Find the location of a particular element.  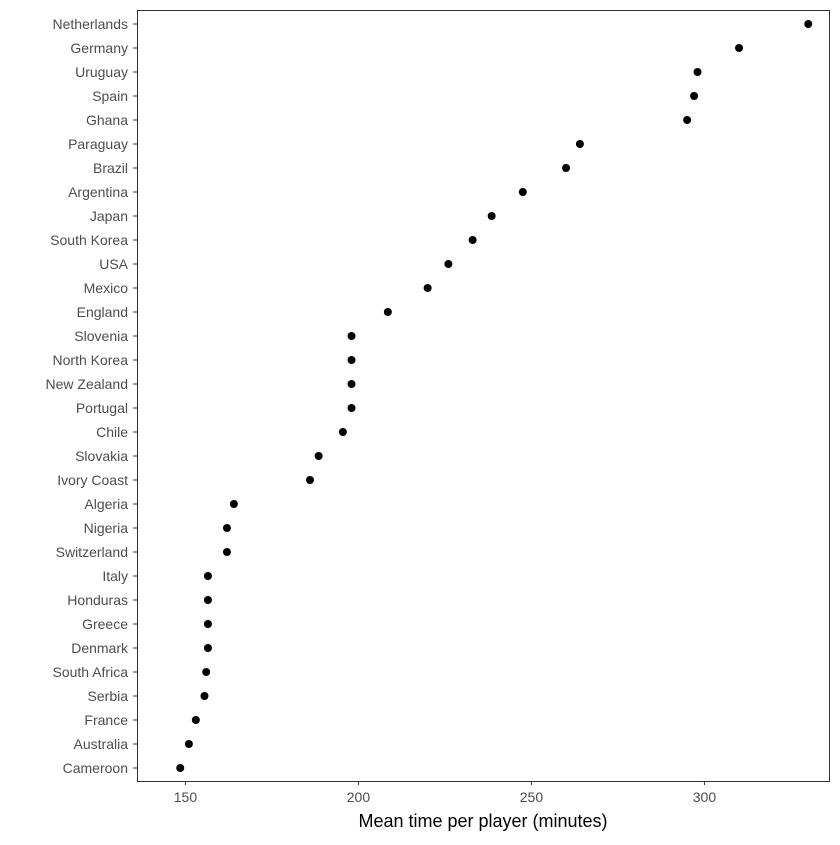

point-germany is located at coordinates (739, 48).